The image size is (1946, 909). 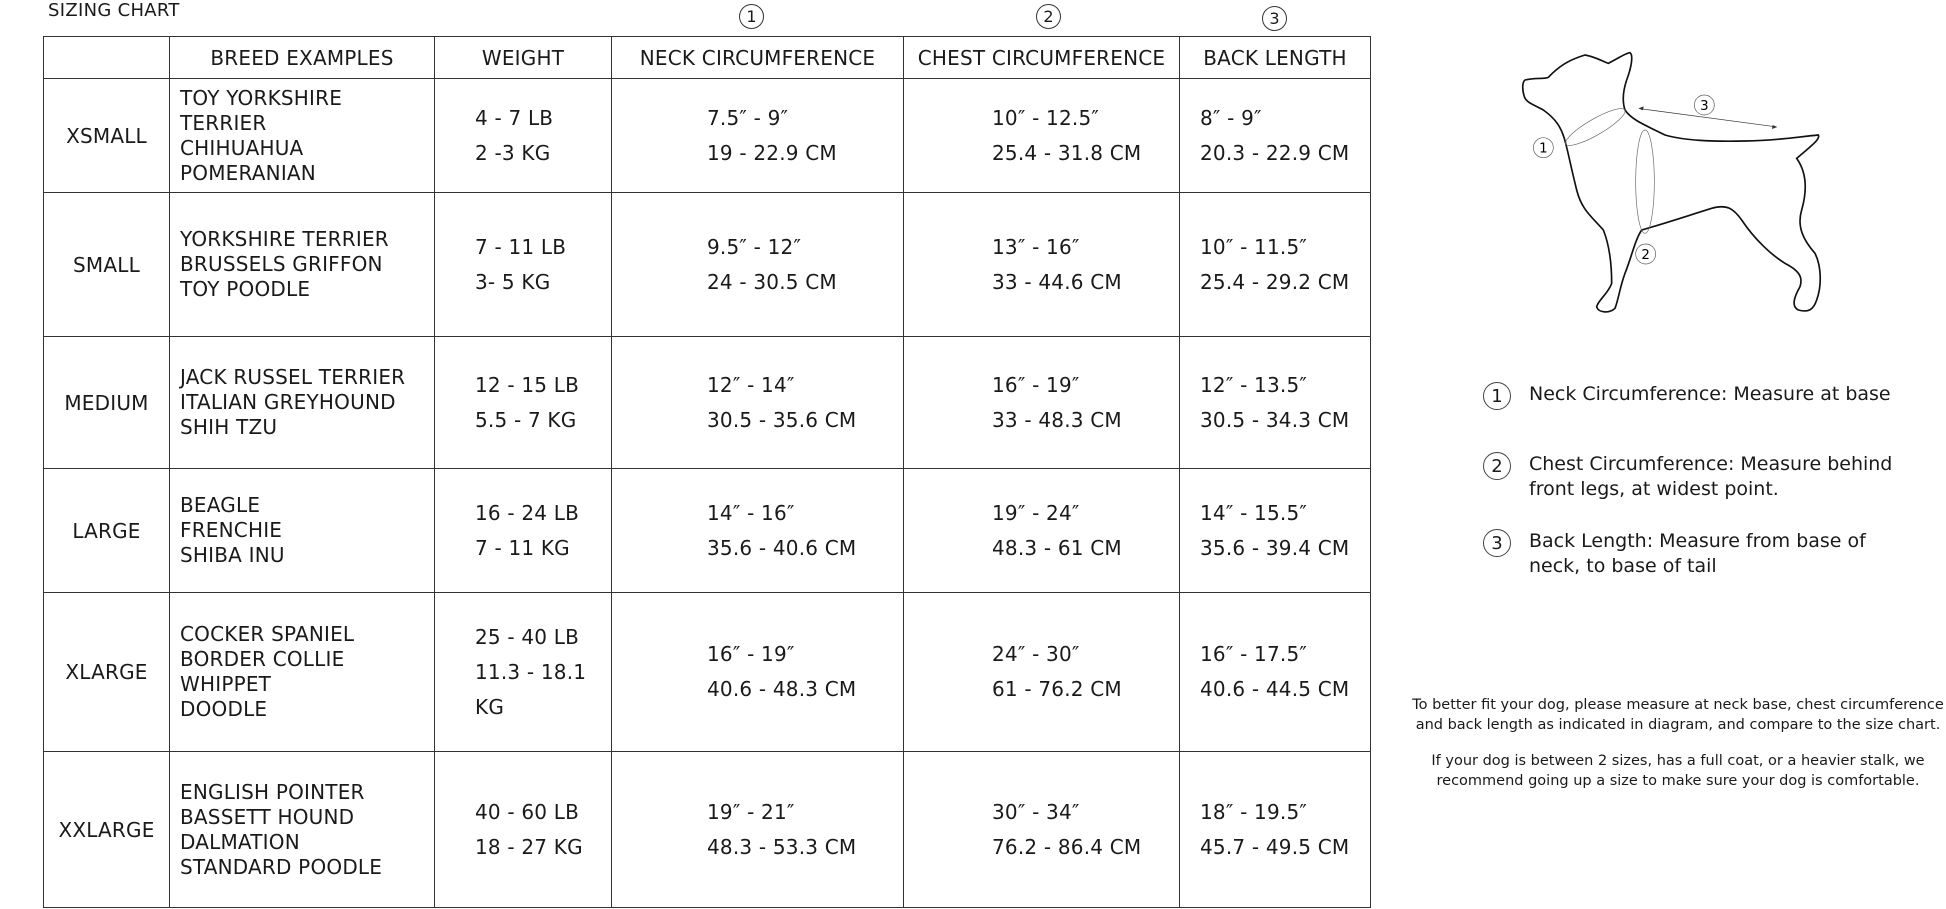 I want to click on weight-metric: 18 - 27 KG, so click(x=529, y=846).